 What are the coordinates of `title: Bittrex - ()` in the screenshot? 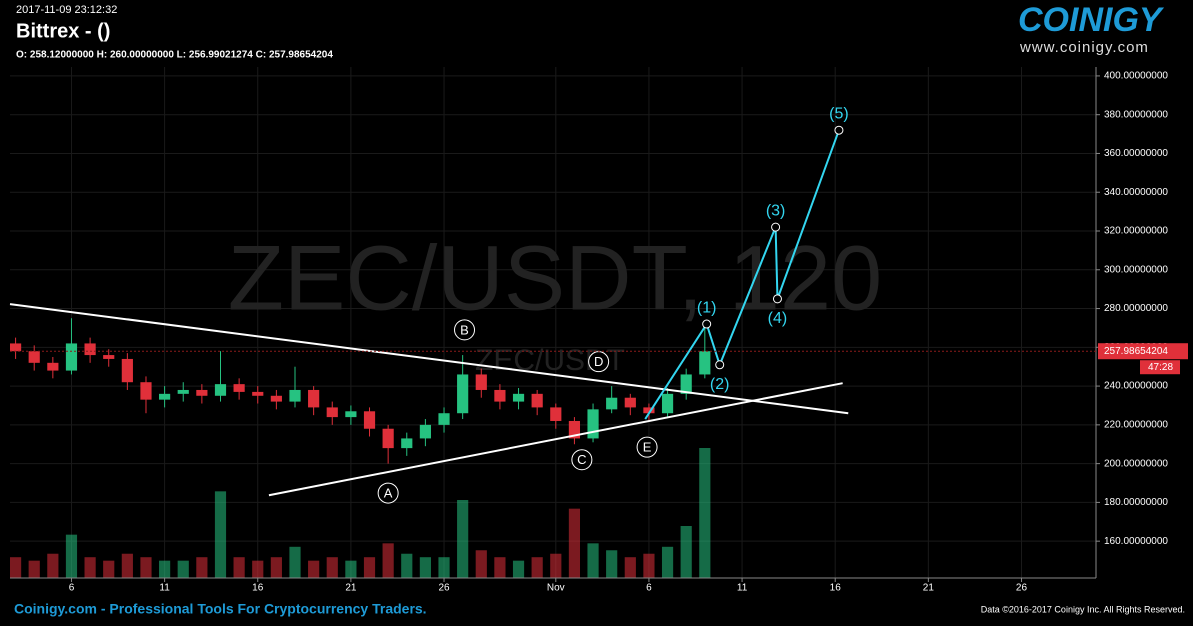 It's located at (63, 31).